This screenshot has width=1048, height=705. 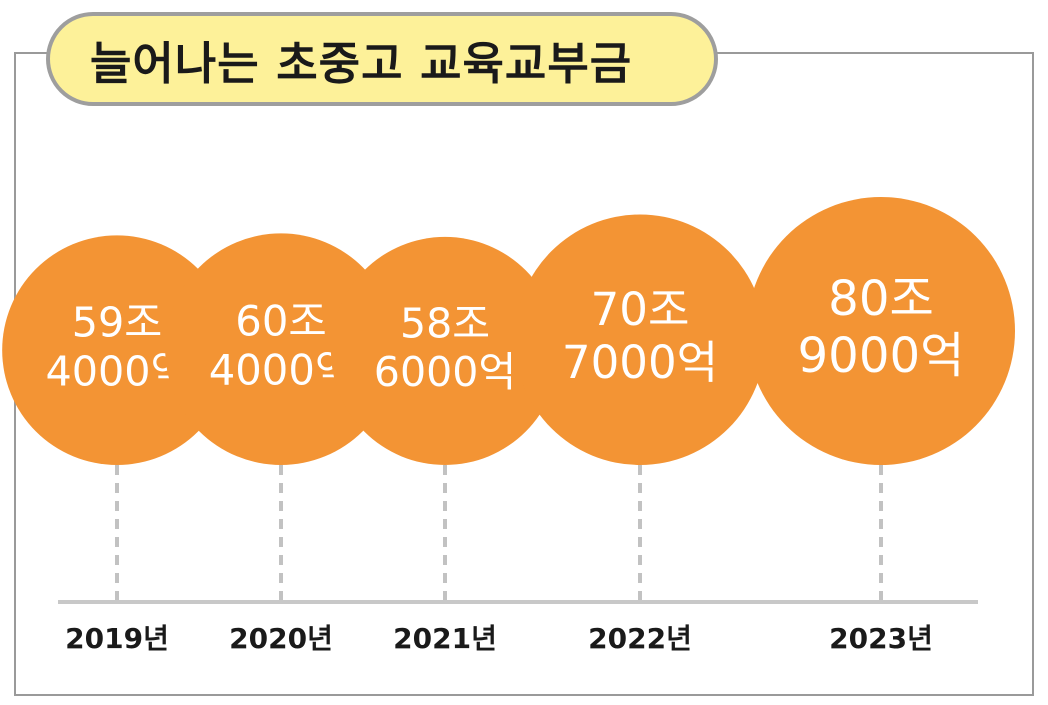 What do you see at coordinates (640, 309) in the screenshot?
I see `bubble-label-3-0: 70조` at bounding box center [640, 309].